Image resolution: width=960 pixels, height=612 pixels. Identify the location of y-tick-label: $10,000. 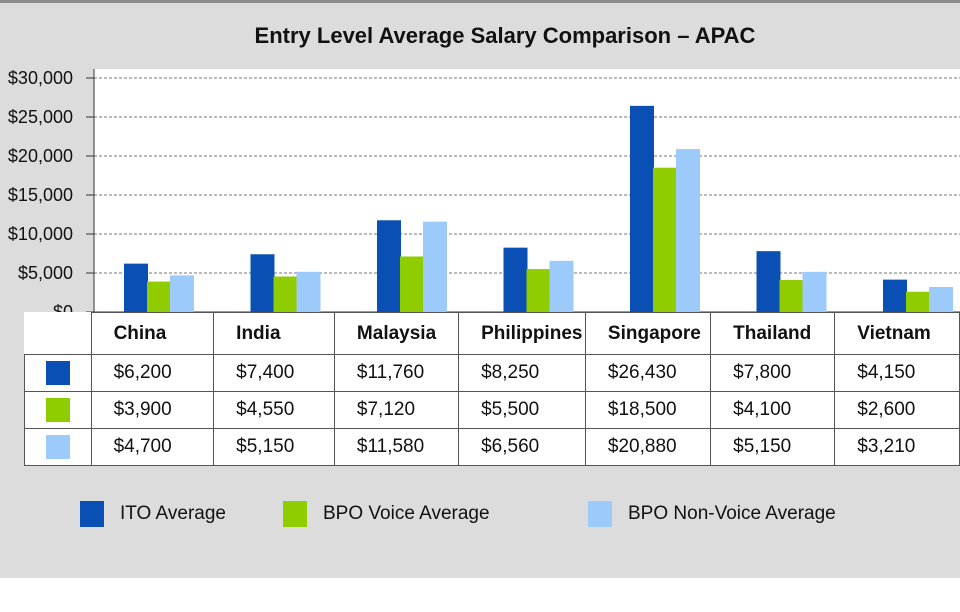
(40, 234).